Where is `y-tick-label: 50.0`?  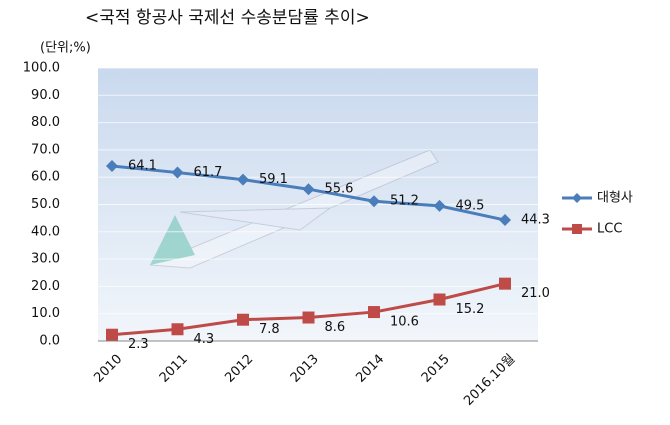 y-tick-label: 50.0 is located at coordinates (45, 204).